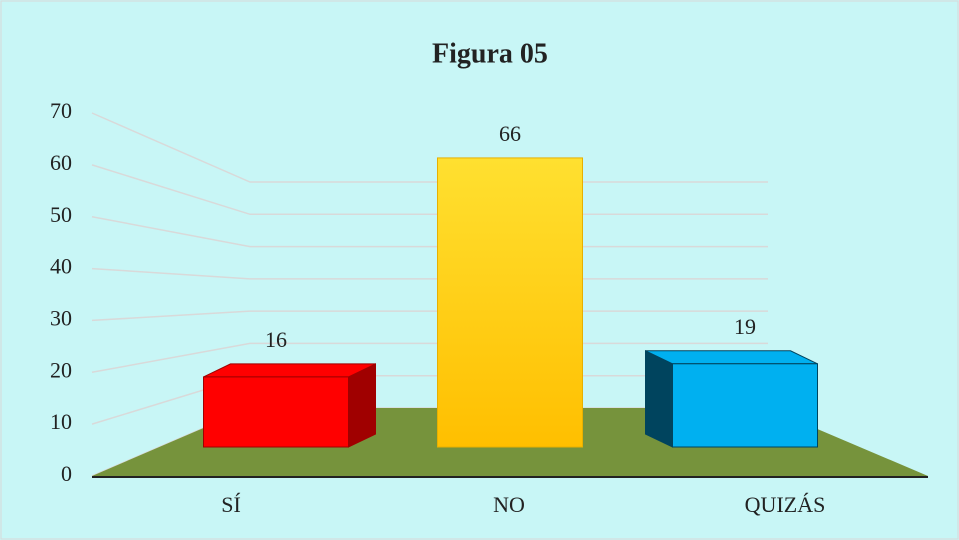 This screenshot has height=540, width=959. Describe the element at coordinates (66, 473) in the screenshot. I see `y-tick-label: 0` at that location.